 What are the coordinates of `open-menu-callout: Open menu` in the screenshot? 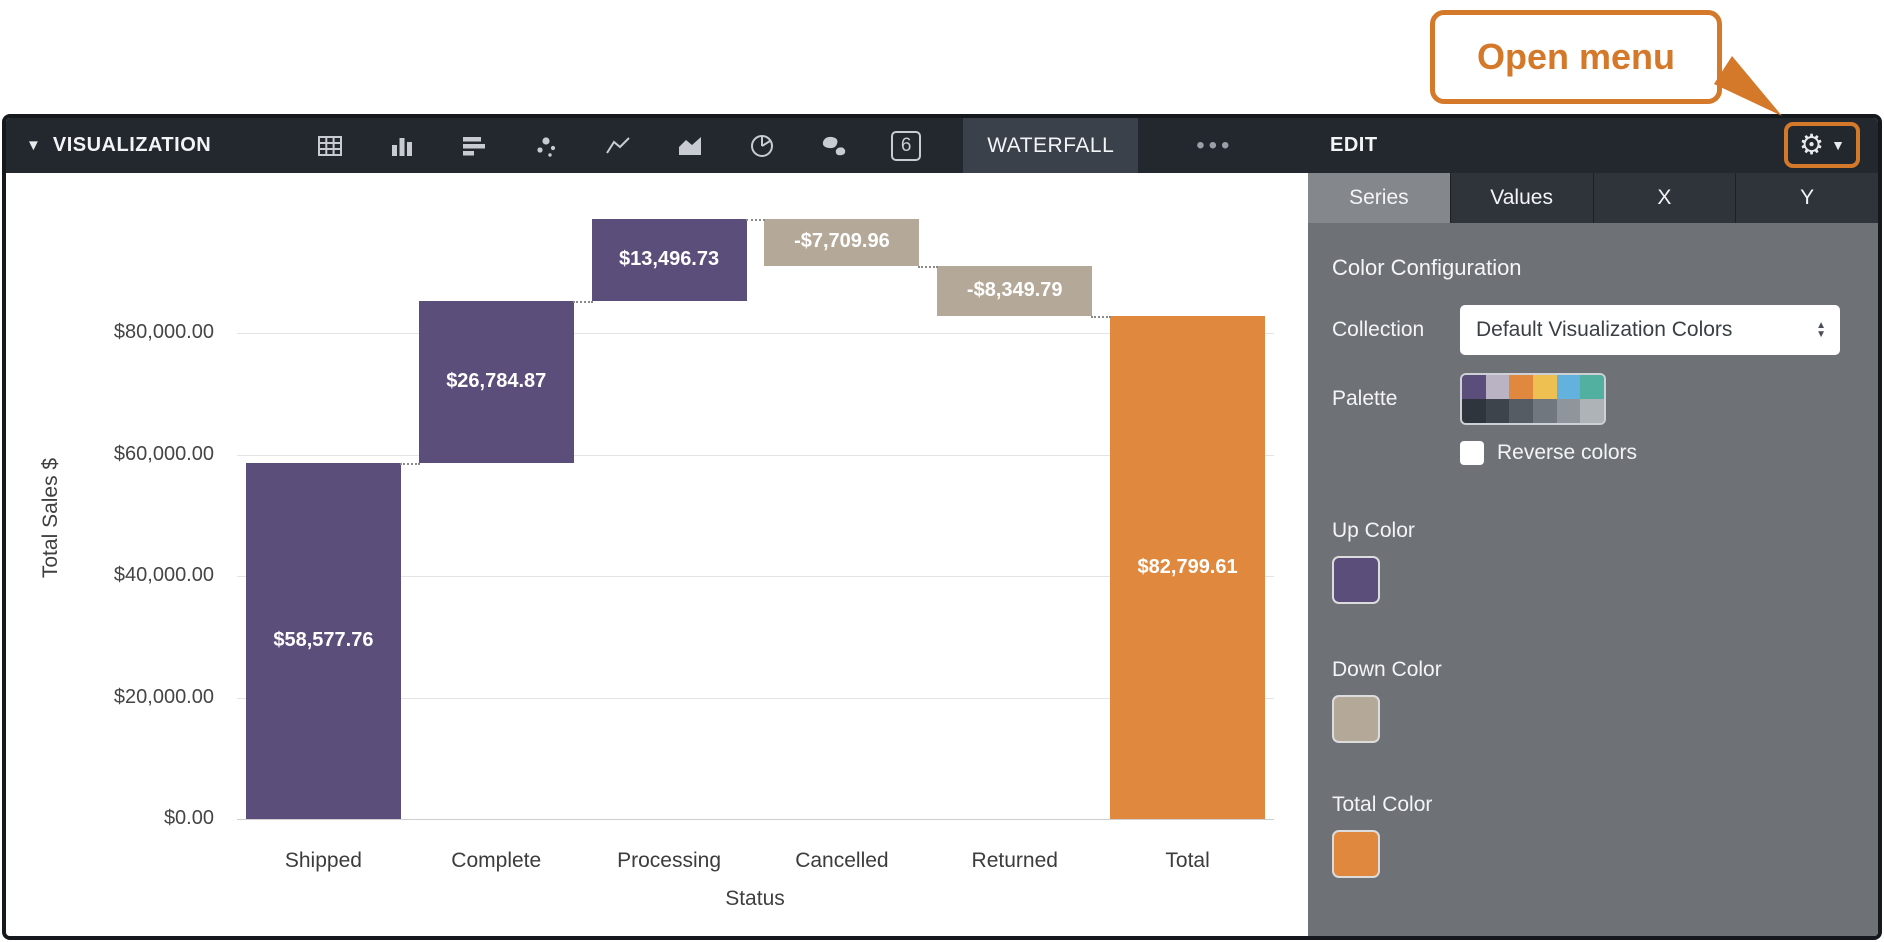 It's located at (1576, 57).